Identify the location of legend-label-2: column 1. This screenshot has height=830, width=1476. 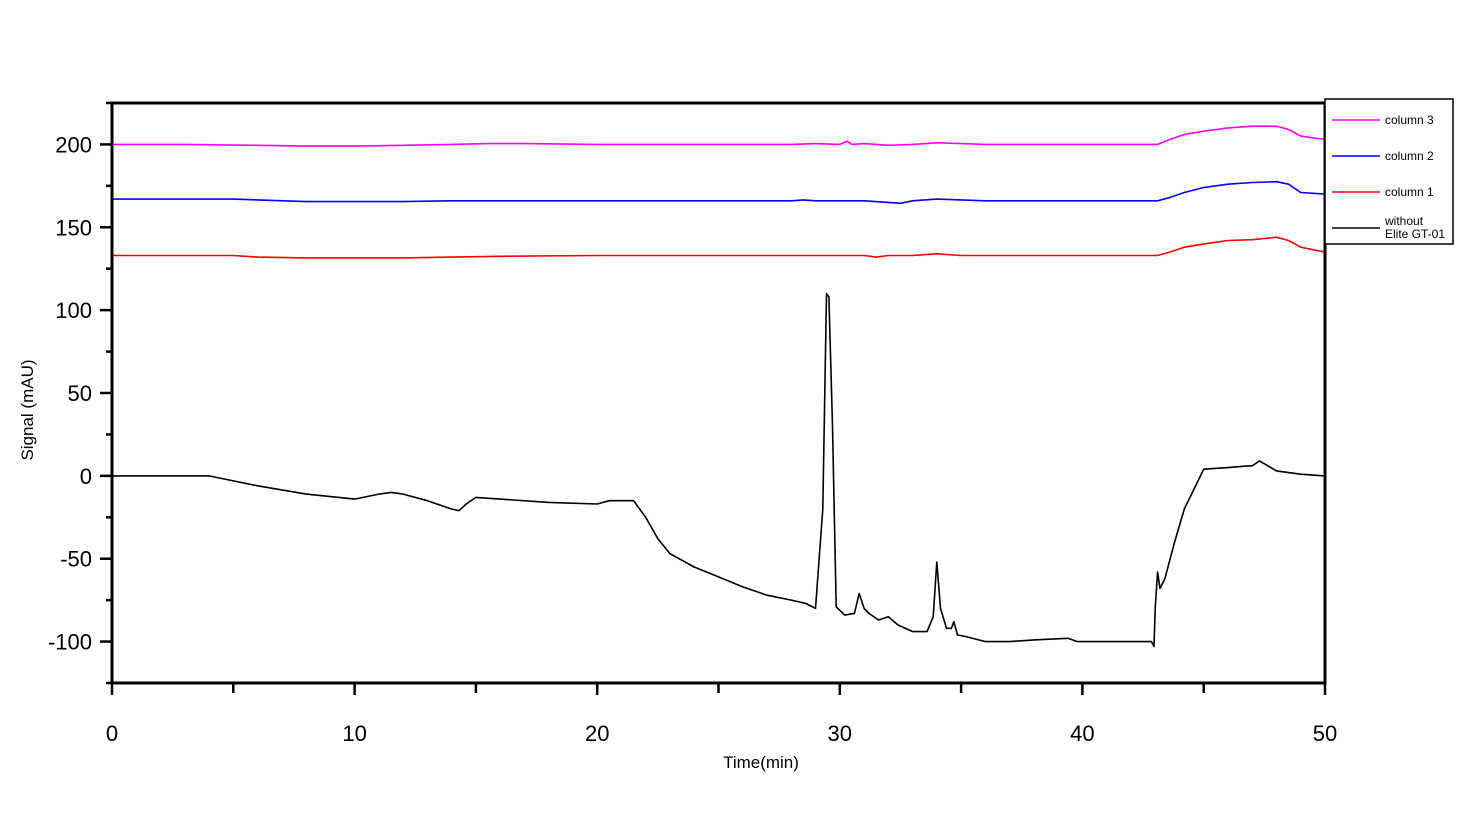
(1409, 192).